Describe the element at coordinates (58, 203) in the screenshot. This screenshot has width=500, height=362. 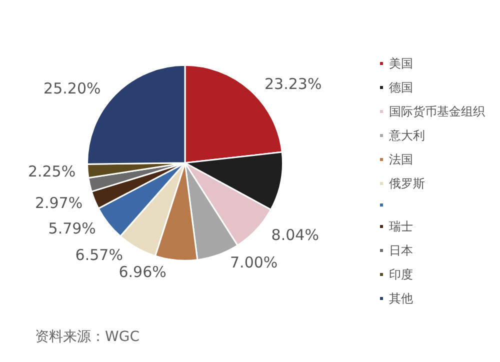
I see `data-label: 2.97%` at that location.